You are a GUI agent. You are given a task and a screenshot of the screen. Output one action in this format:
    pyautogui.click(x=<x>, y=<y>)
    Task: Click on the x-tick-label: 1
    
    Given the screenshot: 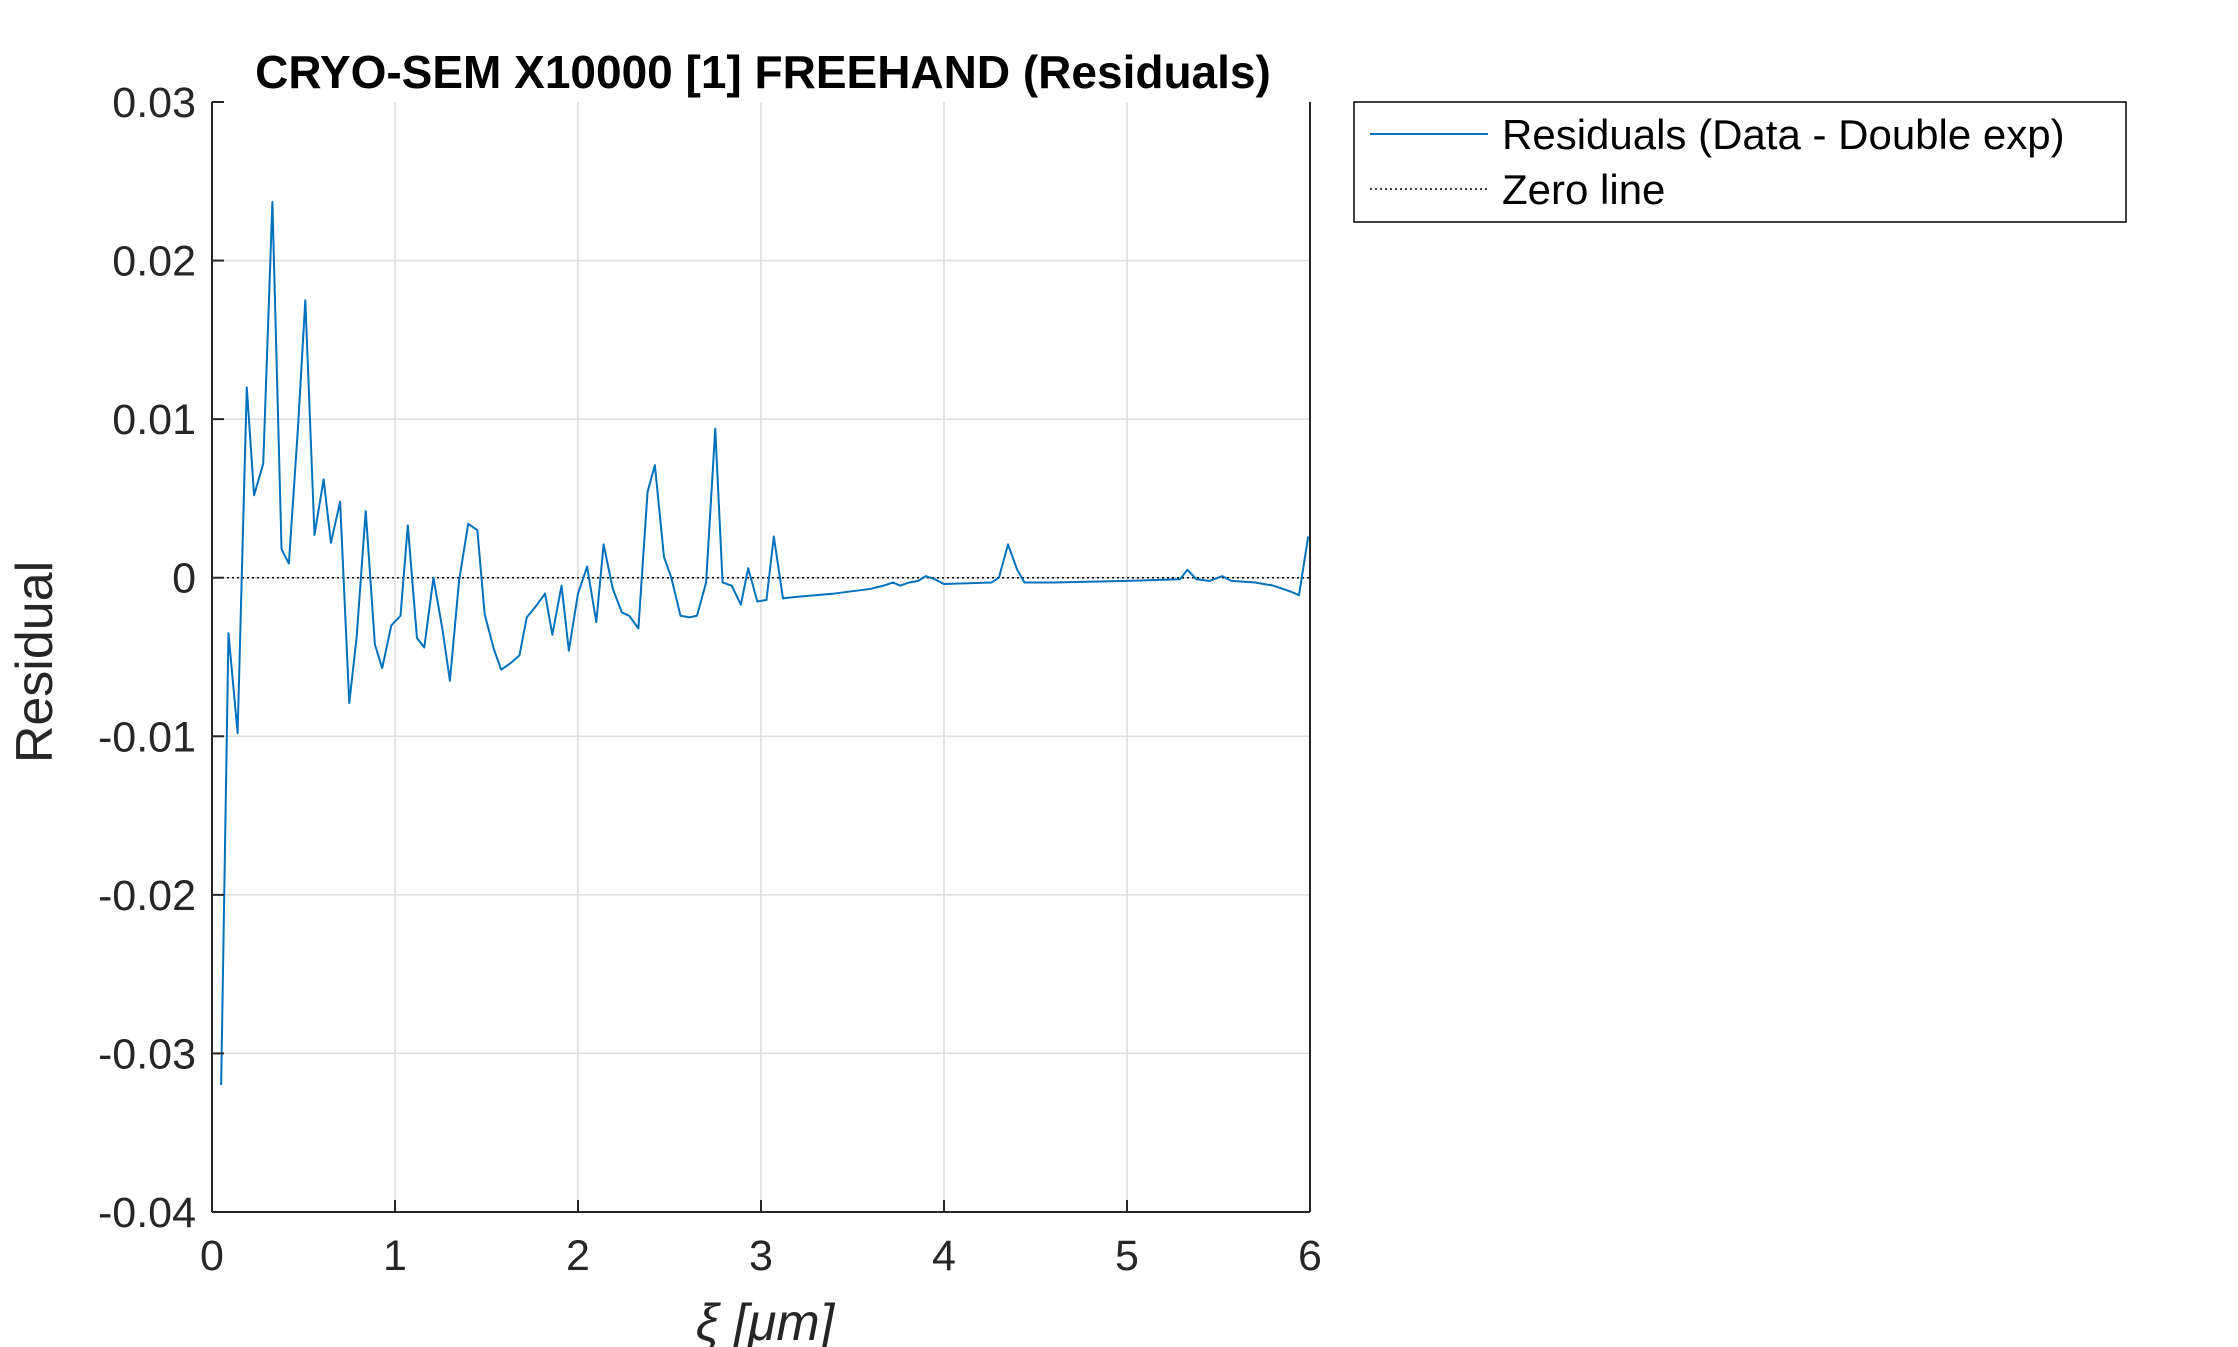 What is the action you would take?
    pyautogui.click(x=395, y=1256)
    